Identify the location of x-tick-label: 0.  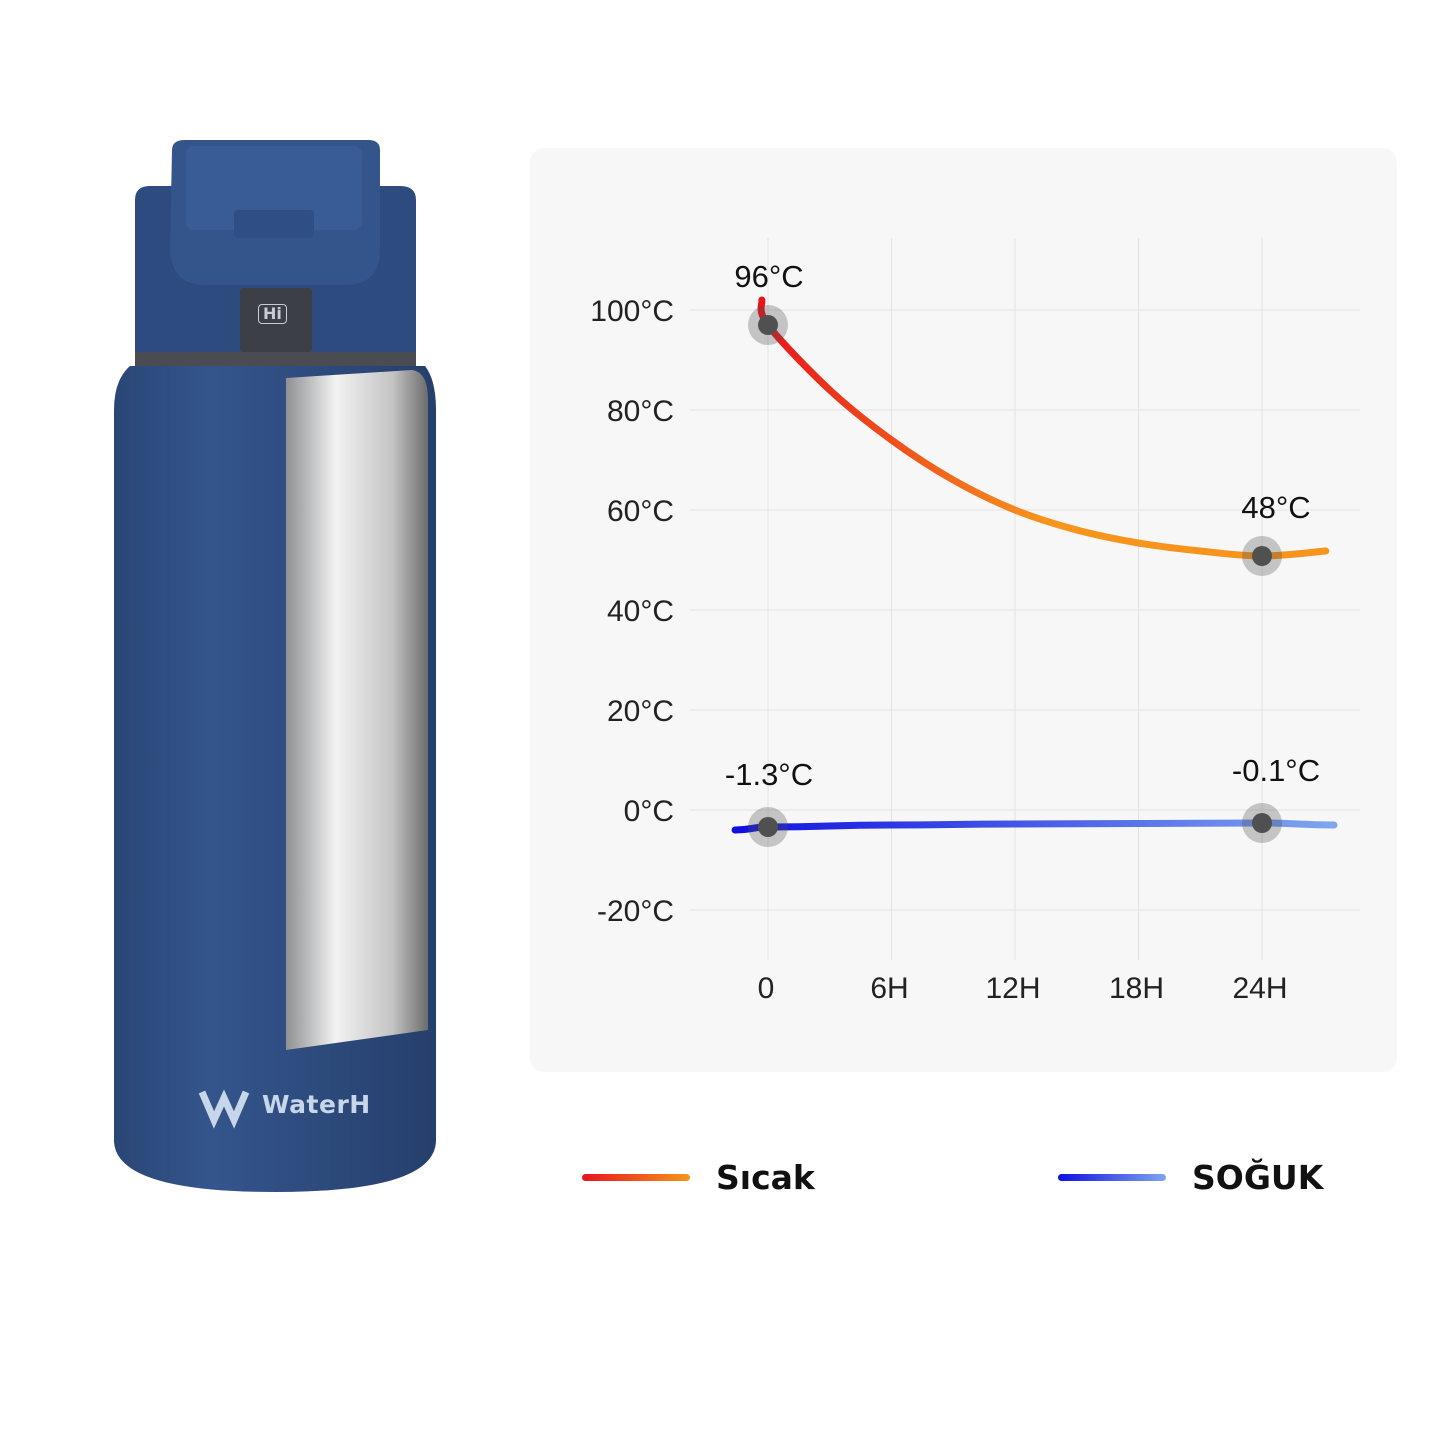
(766, 988).